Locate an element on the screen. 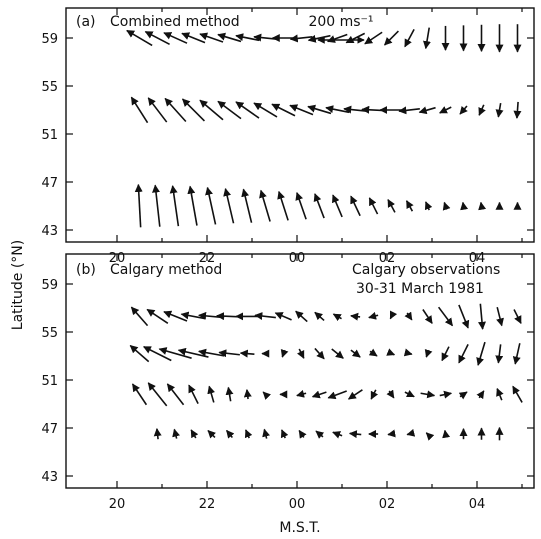 This screenshot has height=539, width=541. scale-bar: 200 ms⁻¹ is located at coordinates (341, 29).